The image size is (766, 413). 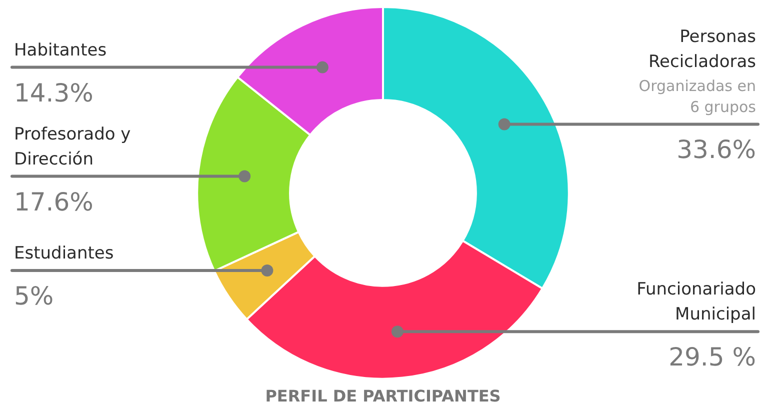 What do you see at coordinates (34, 296) in the screenshot?
I see `data-label: 5%` at bounding box center [34, 296].